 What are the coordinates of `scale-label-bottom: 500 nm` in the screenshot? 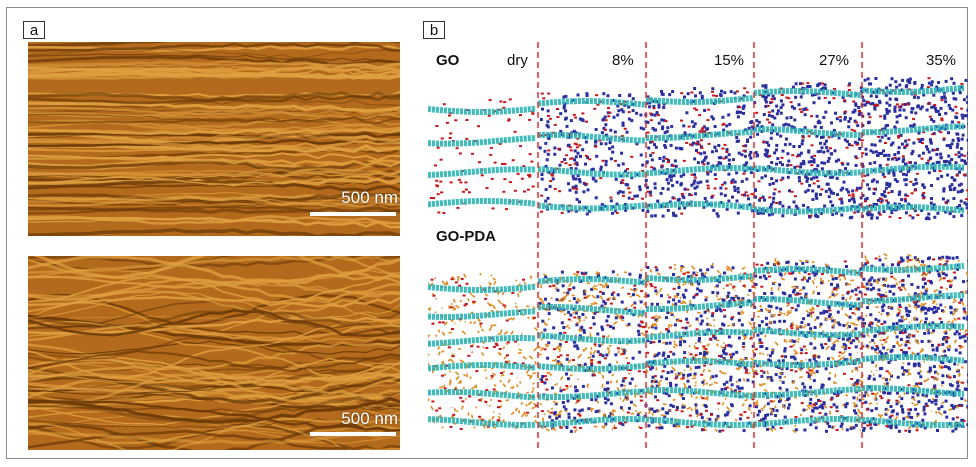 It's located at (369, 418).